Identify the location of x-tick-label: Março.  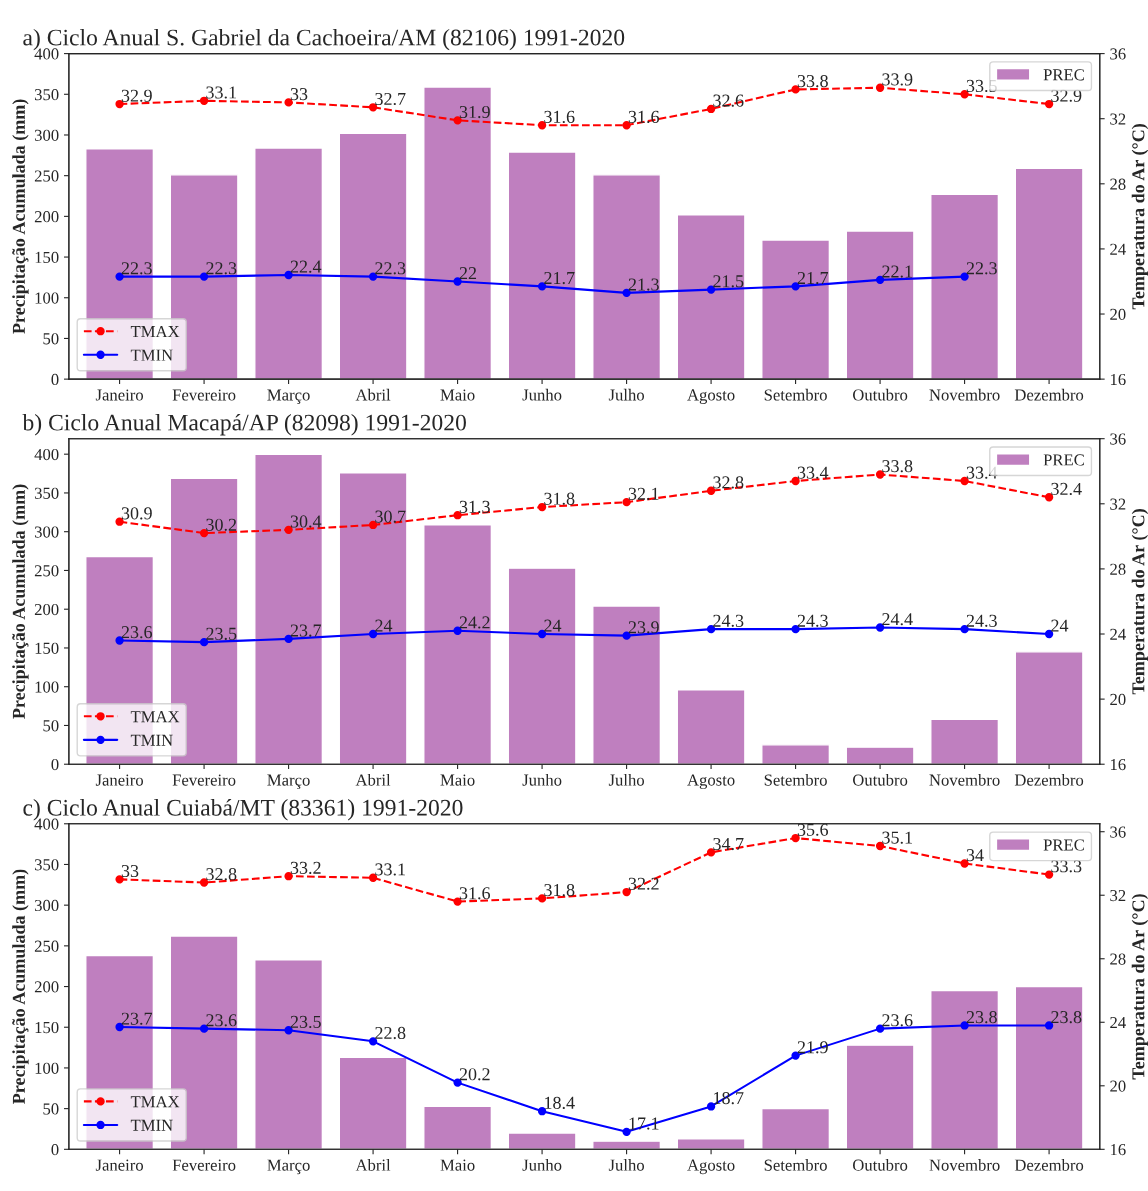
(288, 782).